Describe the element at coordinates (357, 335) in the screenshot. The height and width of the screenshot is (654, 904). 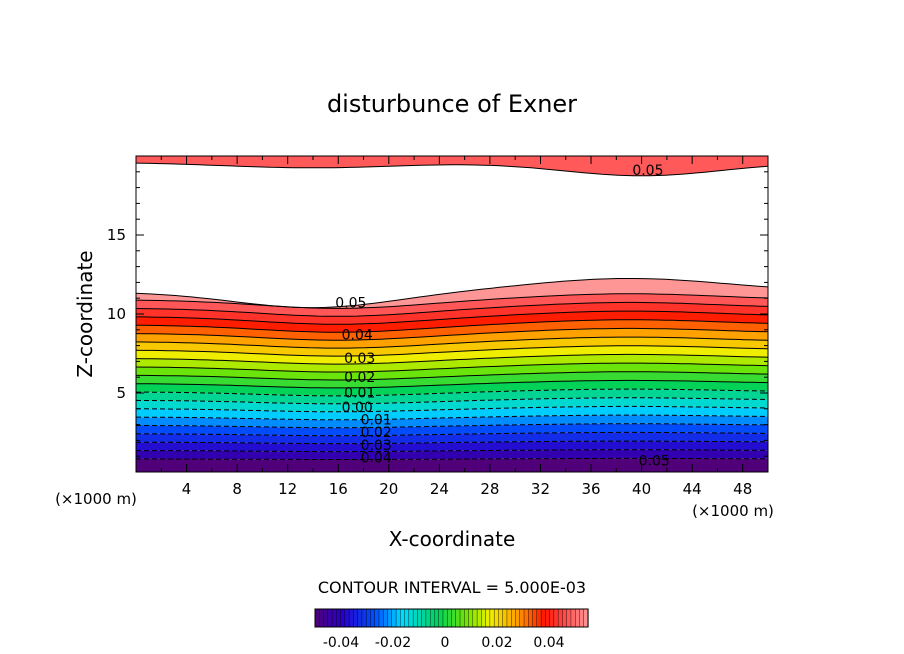
I see `contour-label: 0.04` at that location.